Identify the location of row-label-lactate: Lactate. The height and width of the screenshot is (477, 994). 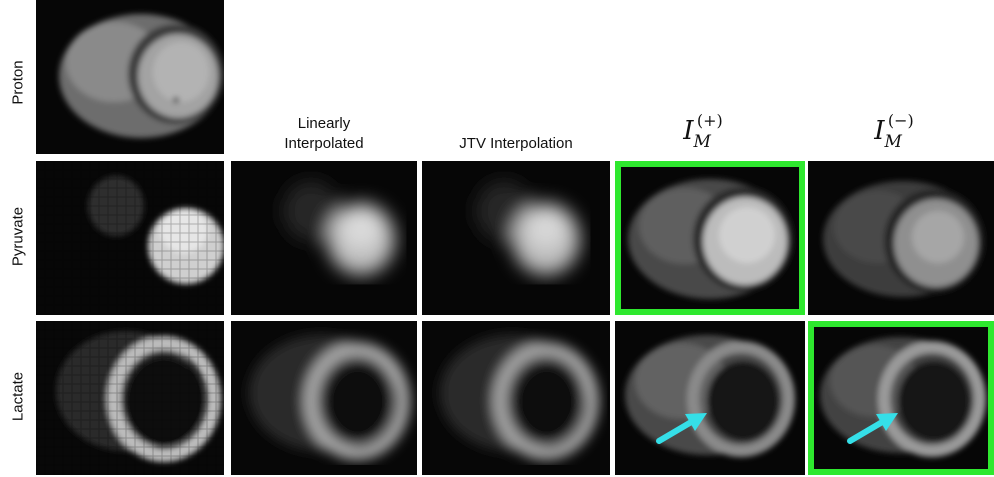
(18, 396).